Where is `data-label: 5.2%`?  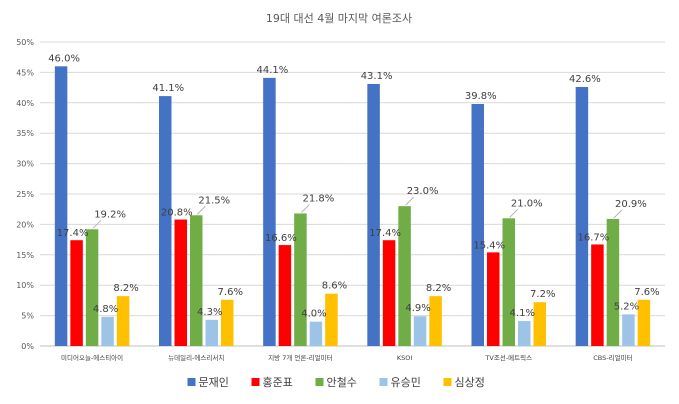 data-label: 5.2% is located at coordinates (626, 306).